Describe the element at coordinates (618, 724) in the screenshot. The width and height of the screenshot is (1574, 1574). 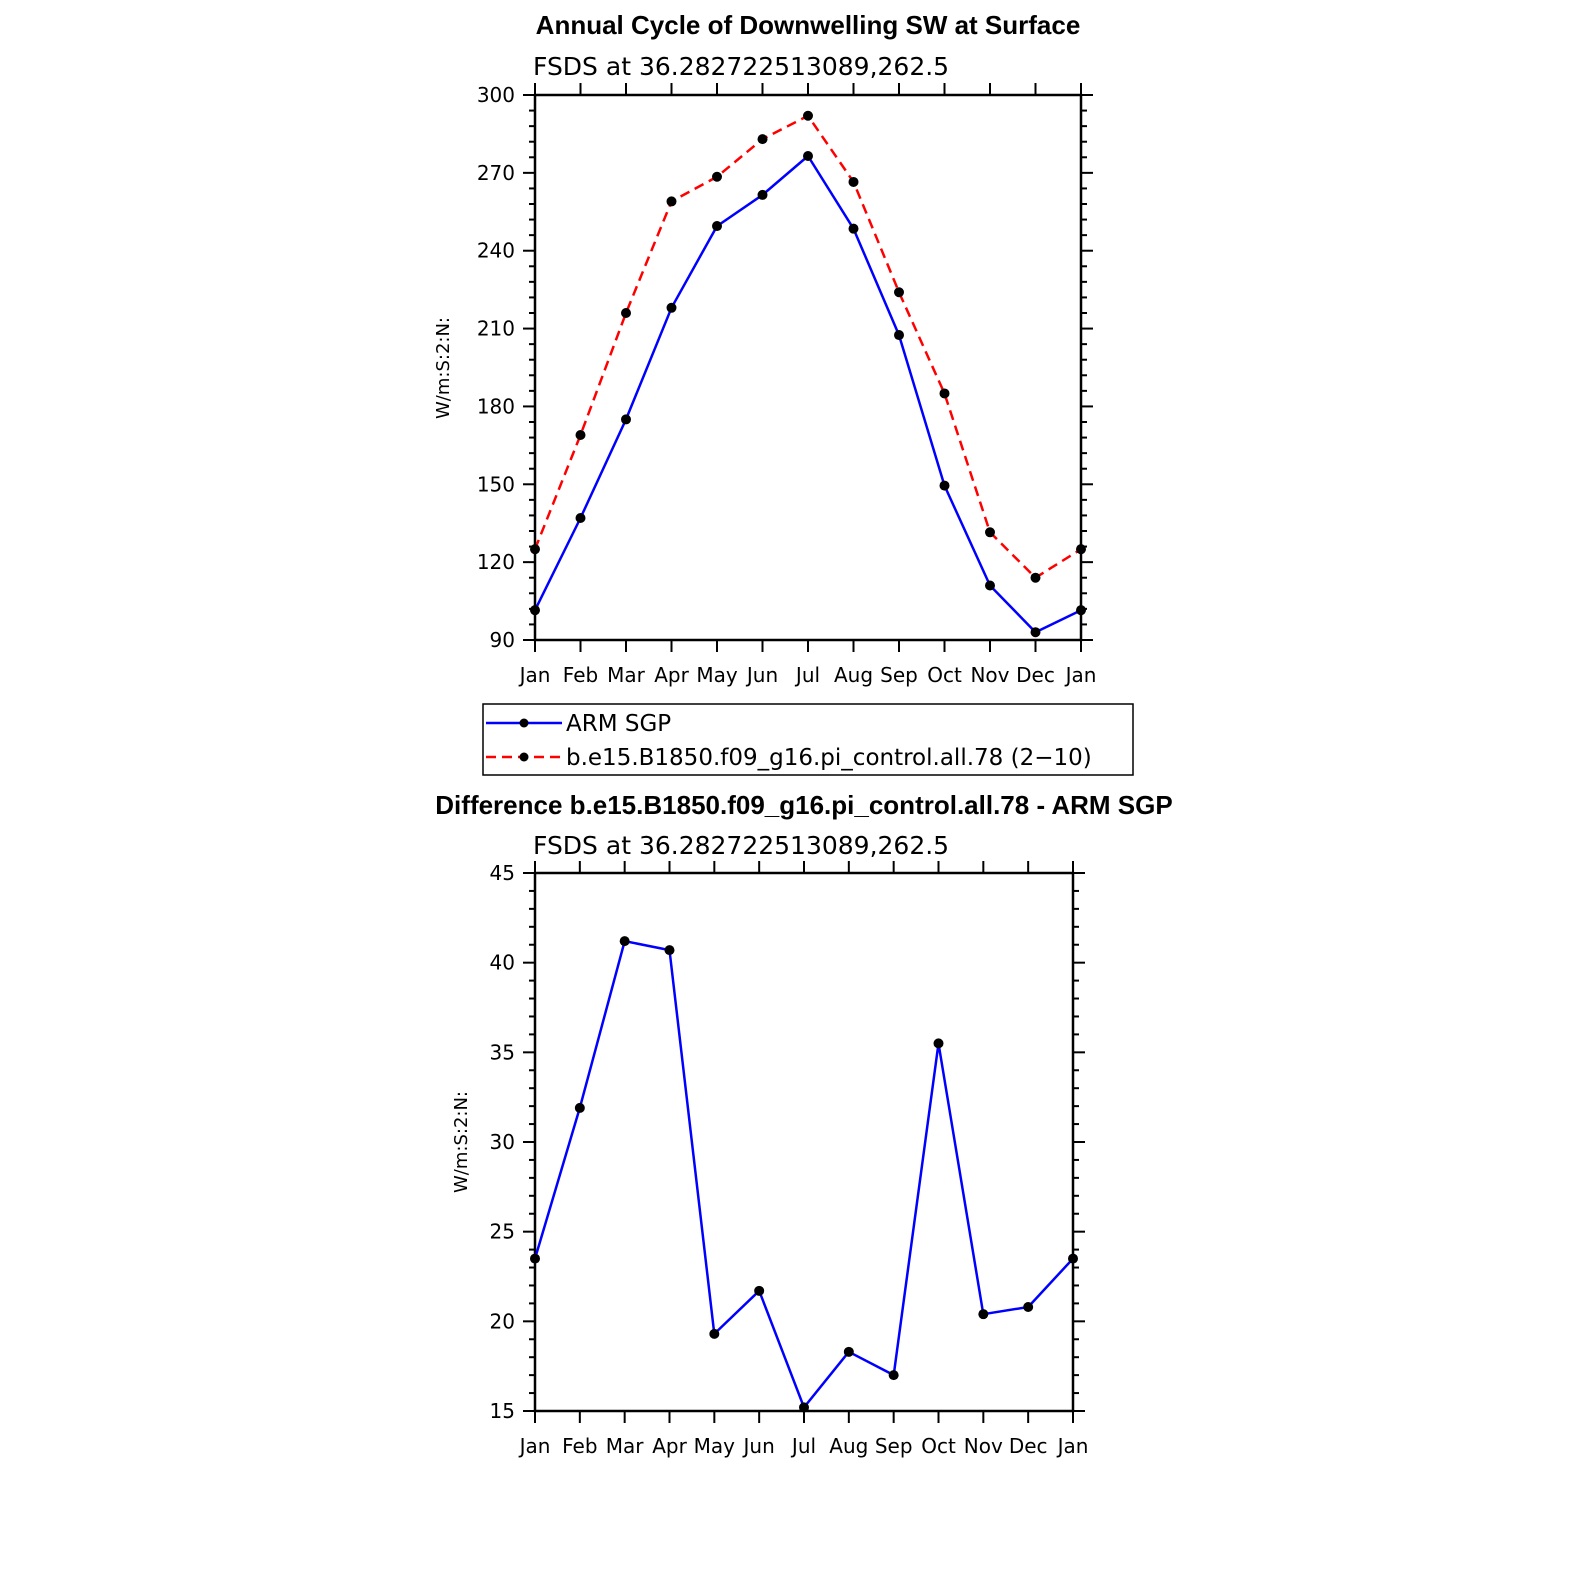
I see `legend-label-arm-sgp: ARM SGP` at that location.